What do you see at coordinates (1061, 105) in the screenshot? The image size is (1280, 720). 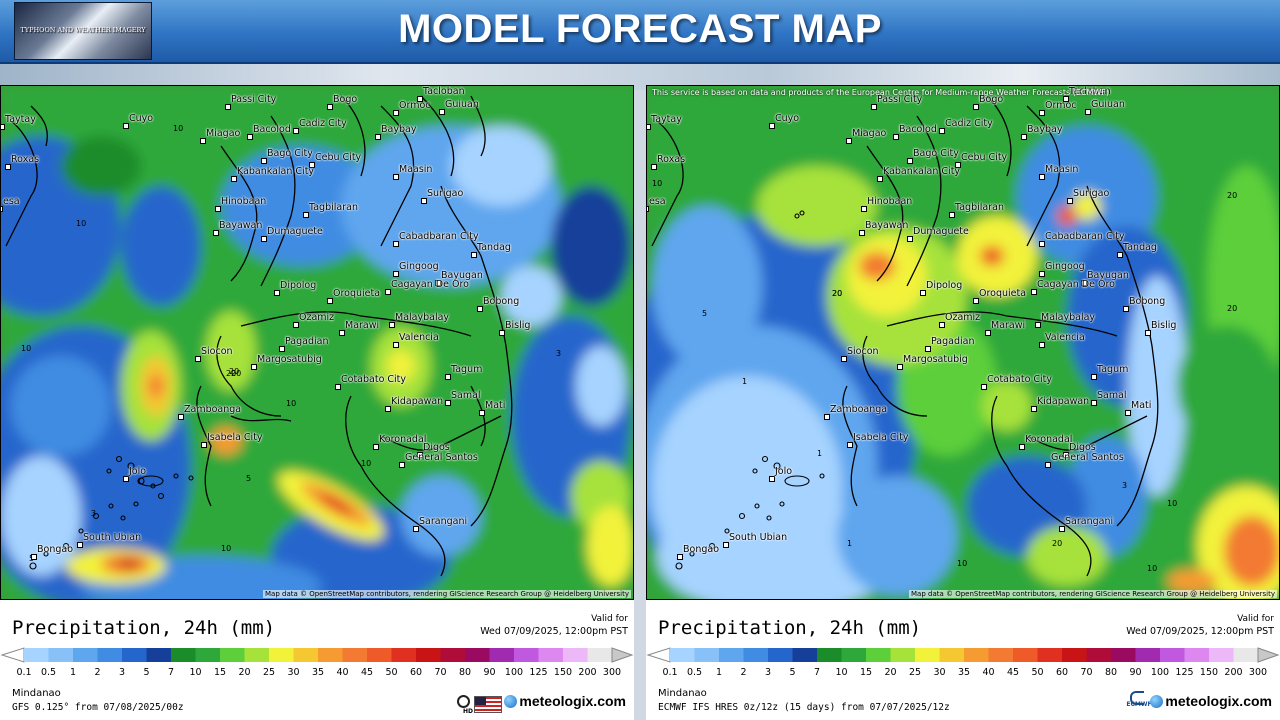 I see `city-label: Ormoc` at bounding box center [1061, 105].